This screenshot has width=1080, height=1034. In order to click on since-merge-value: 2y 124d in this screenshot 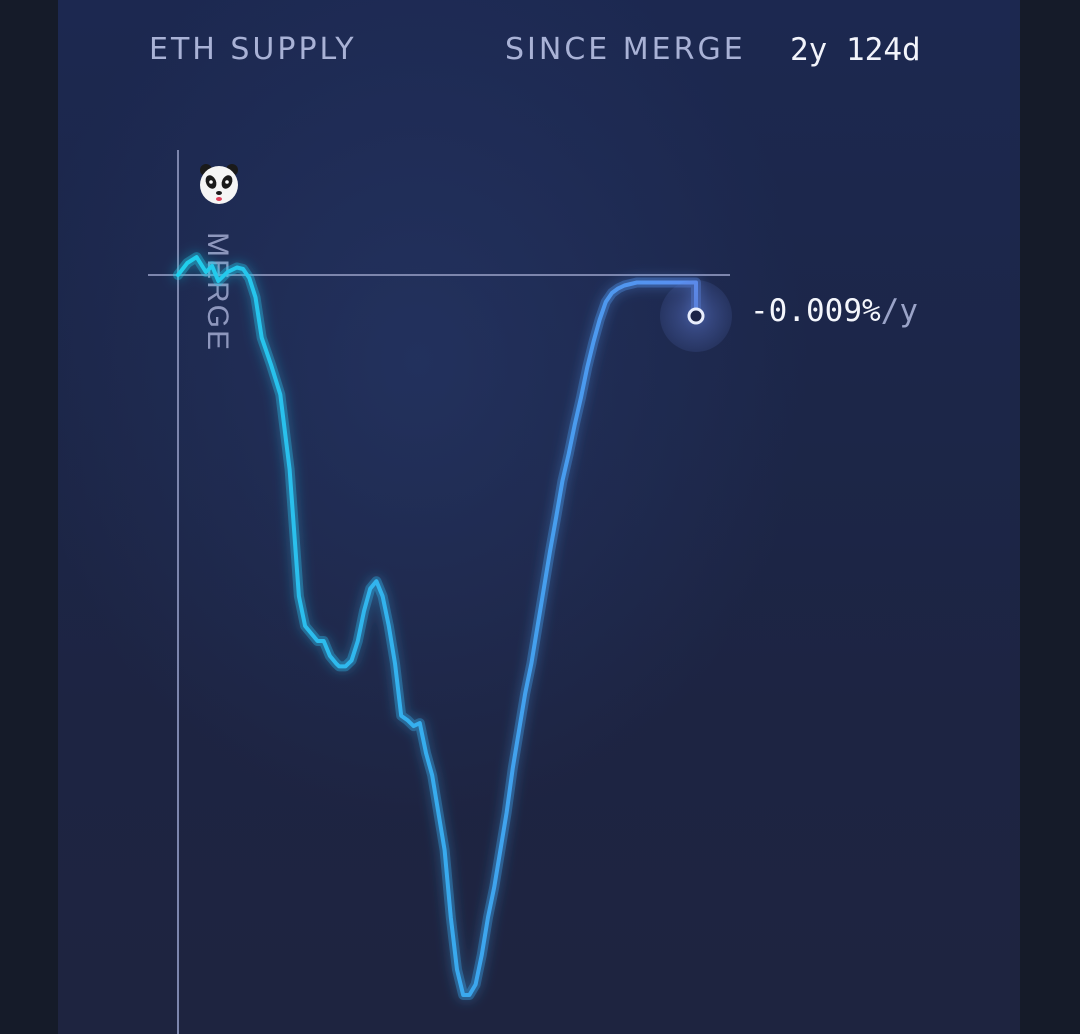, I will do `click(855, 50)`.